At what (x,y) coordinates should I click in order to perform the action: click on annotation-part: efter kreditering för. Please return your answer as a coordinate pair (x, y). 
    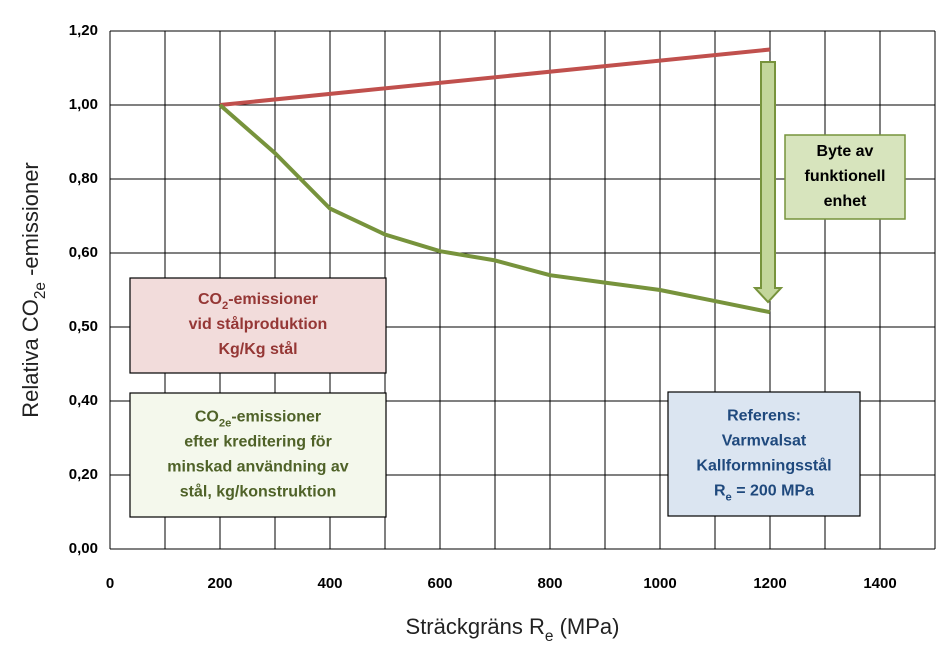
    Looking at the image, I should click on (258, 442).